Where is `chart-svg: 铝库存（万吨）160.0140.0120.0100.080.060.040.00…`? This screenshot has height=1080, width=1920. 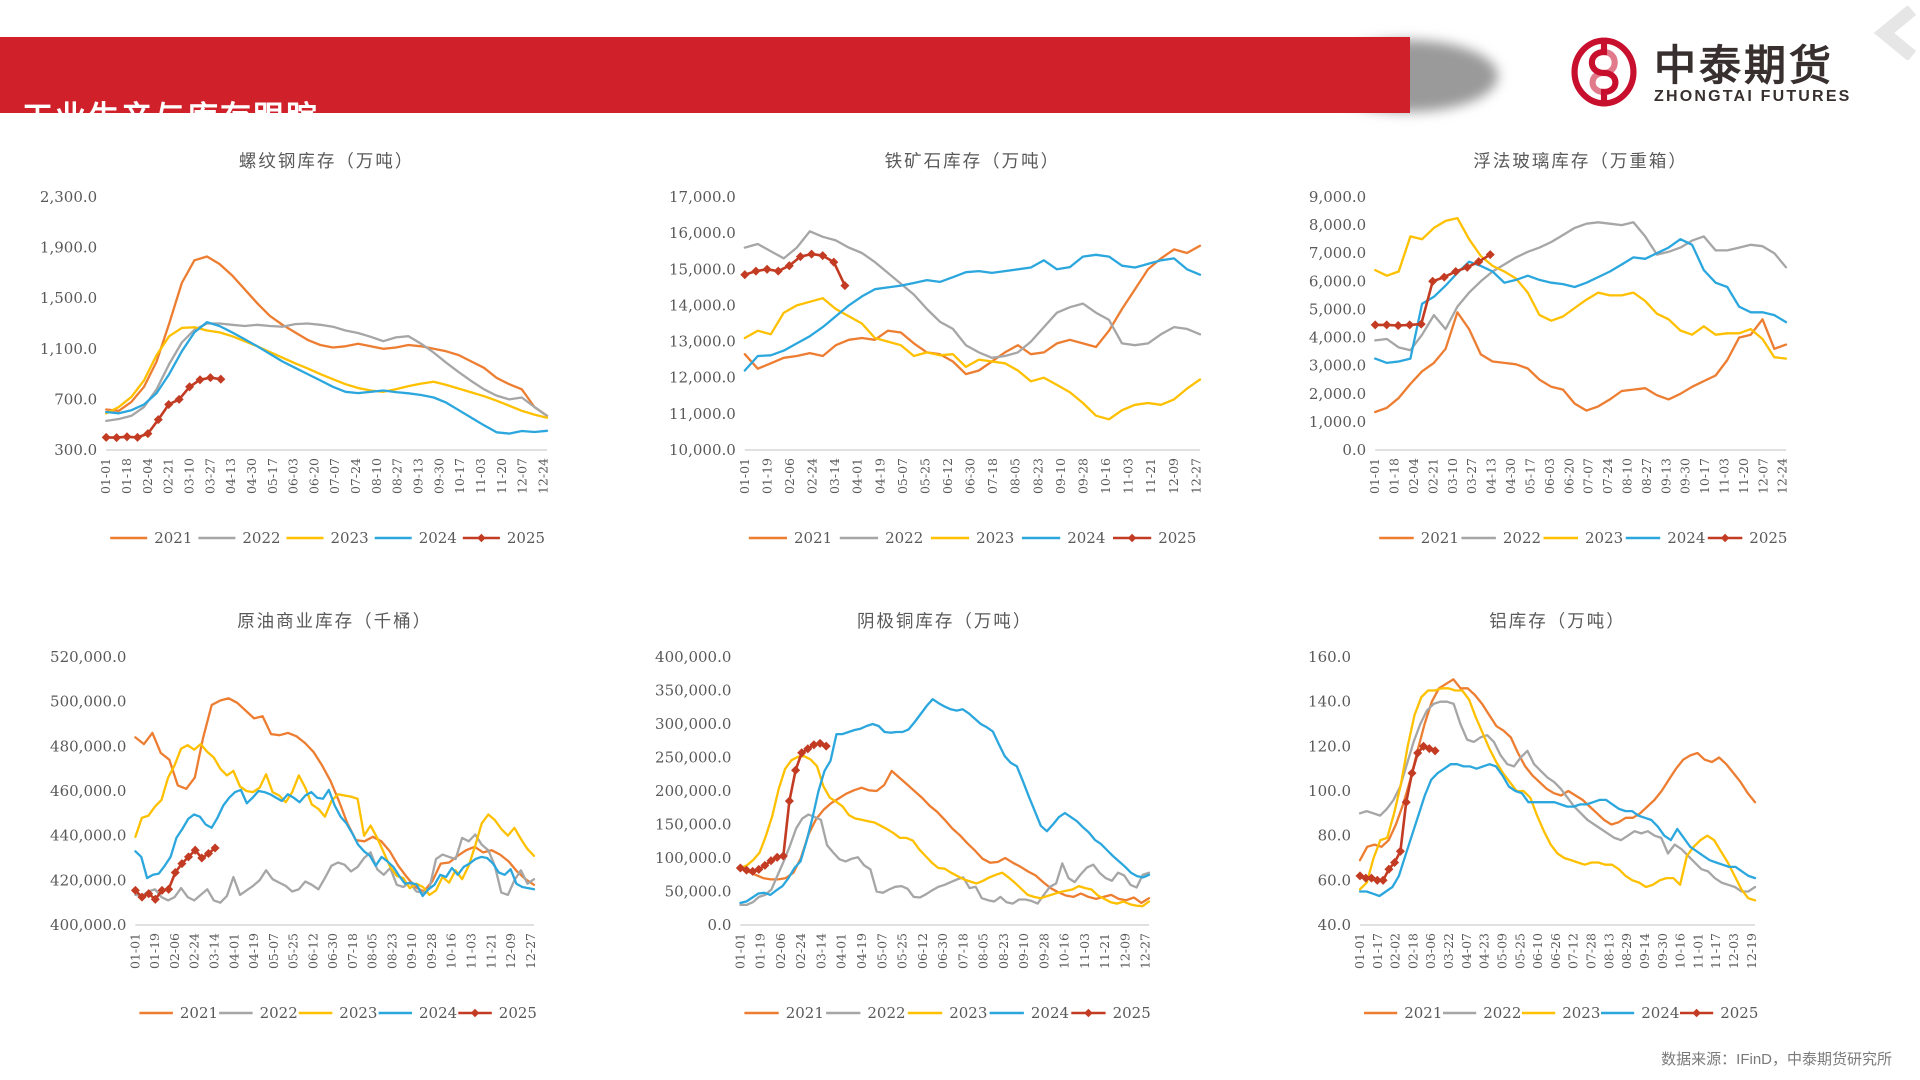 chart-svg: 铝库存（万吨）160.0140.0120.0100.080.060.040.00… is located at coordinates (1533, 817).